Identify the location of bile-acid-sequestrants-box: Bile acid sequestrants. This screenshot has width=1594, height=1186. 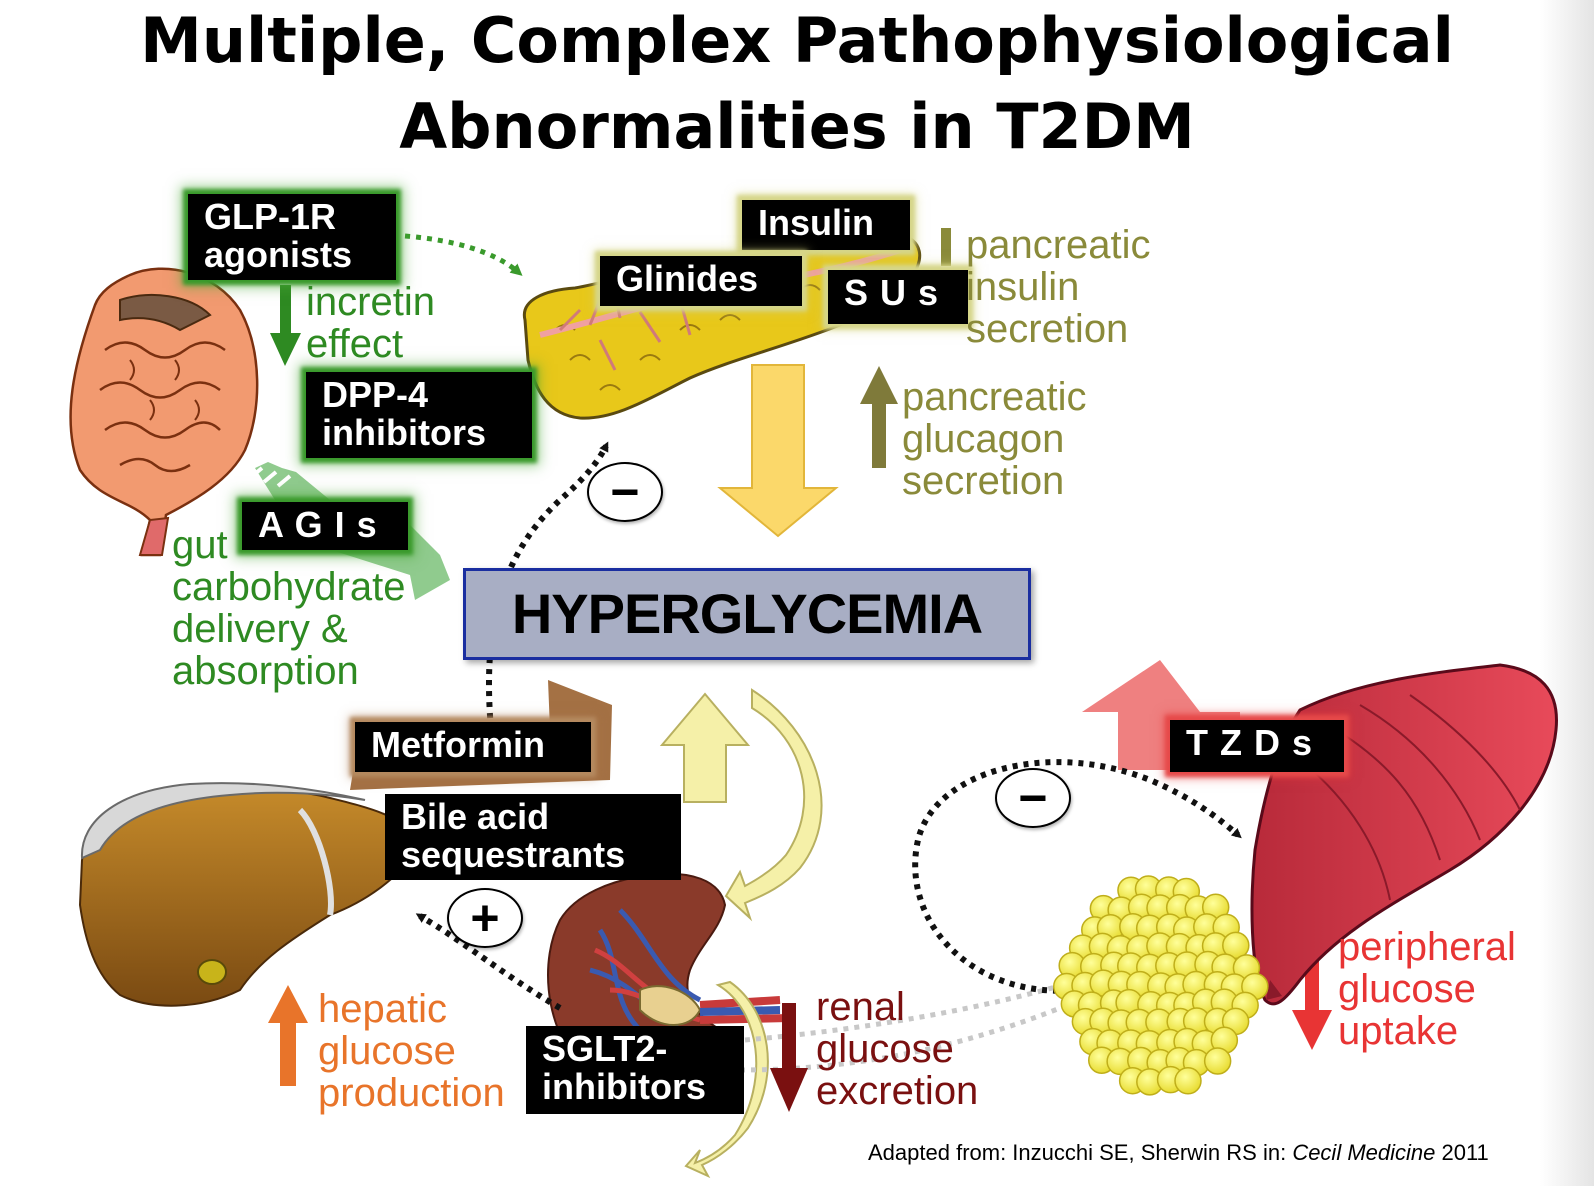
(533, 837).